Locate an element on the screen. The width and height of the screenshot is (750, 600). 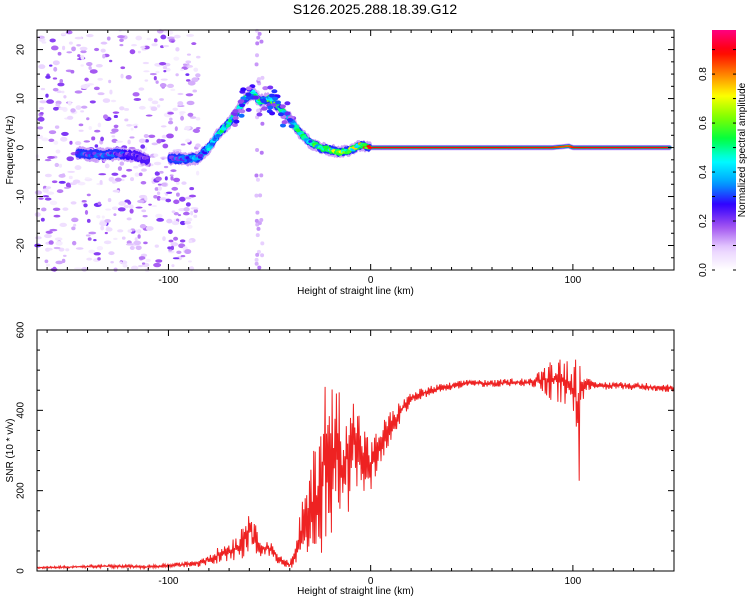
snr-y-tick-label: 0 is located at coordinates (21, 571).